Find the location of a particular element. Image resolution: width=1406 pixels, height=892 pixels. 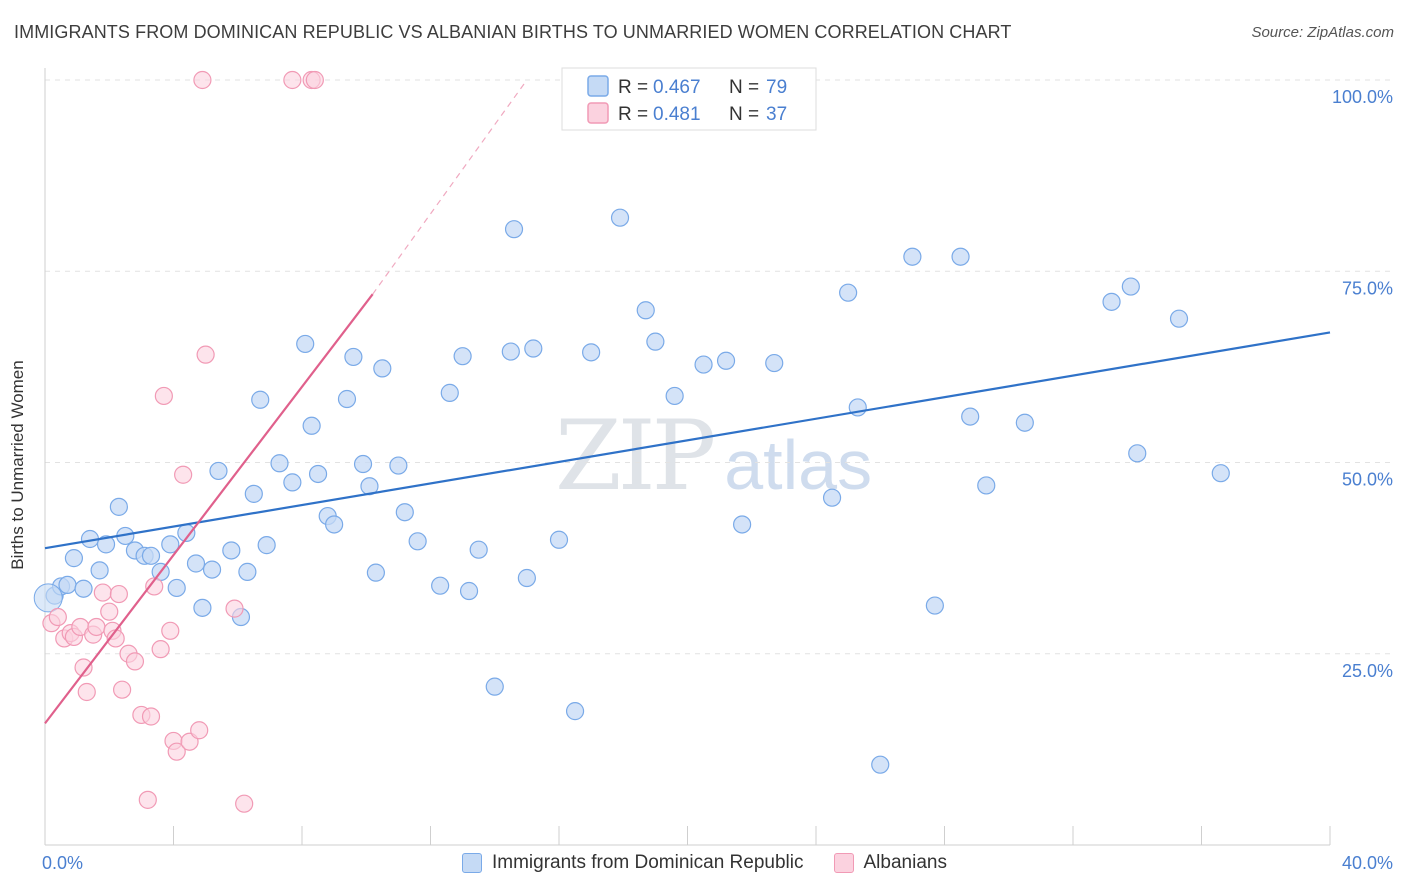

trend-line-albanian-extension is located at coordinates (450, 187).